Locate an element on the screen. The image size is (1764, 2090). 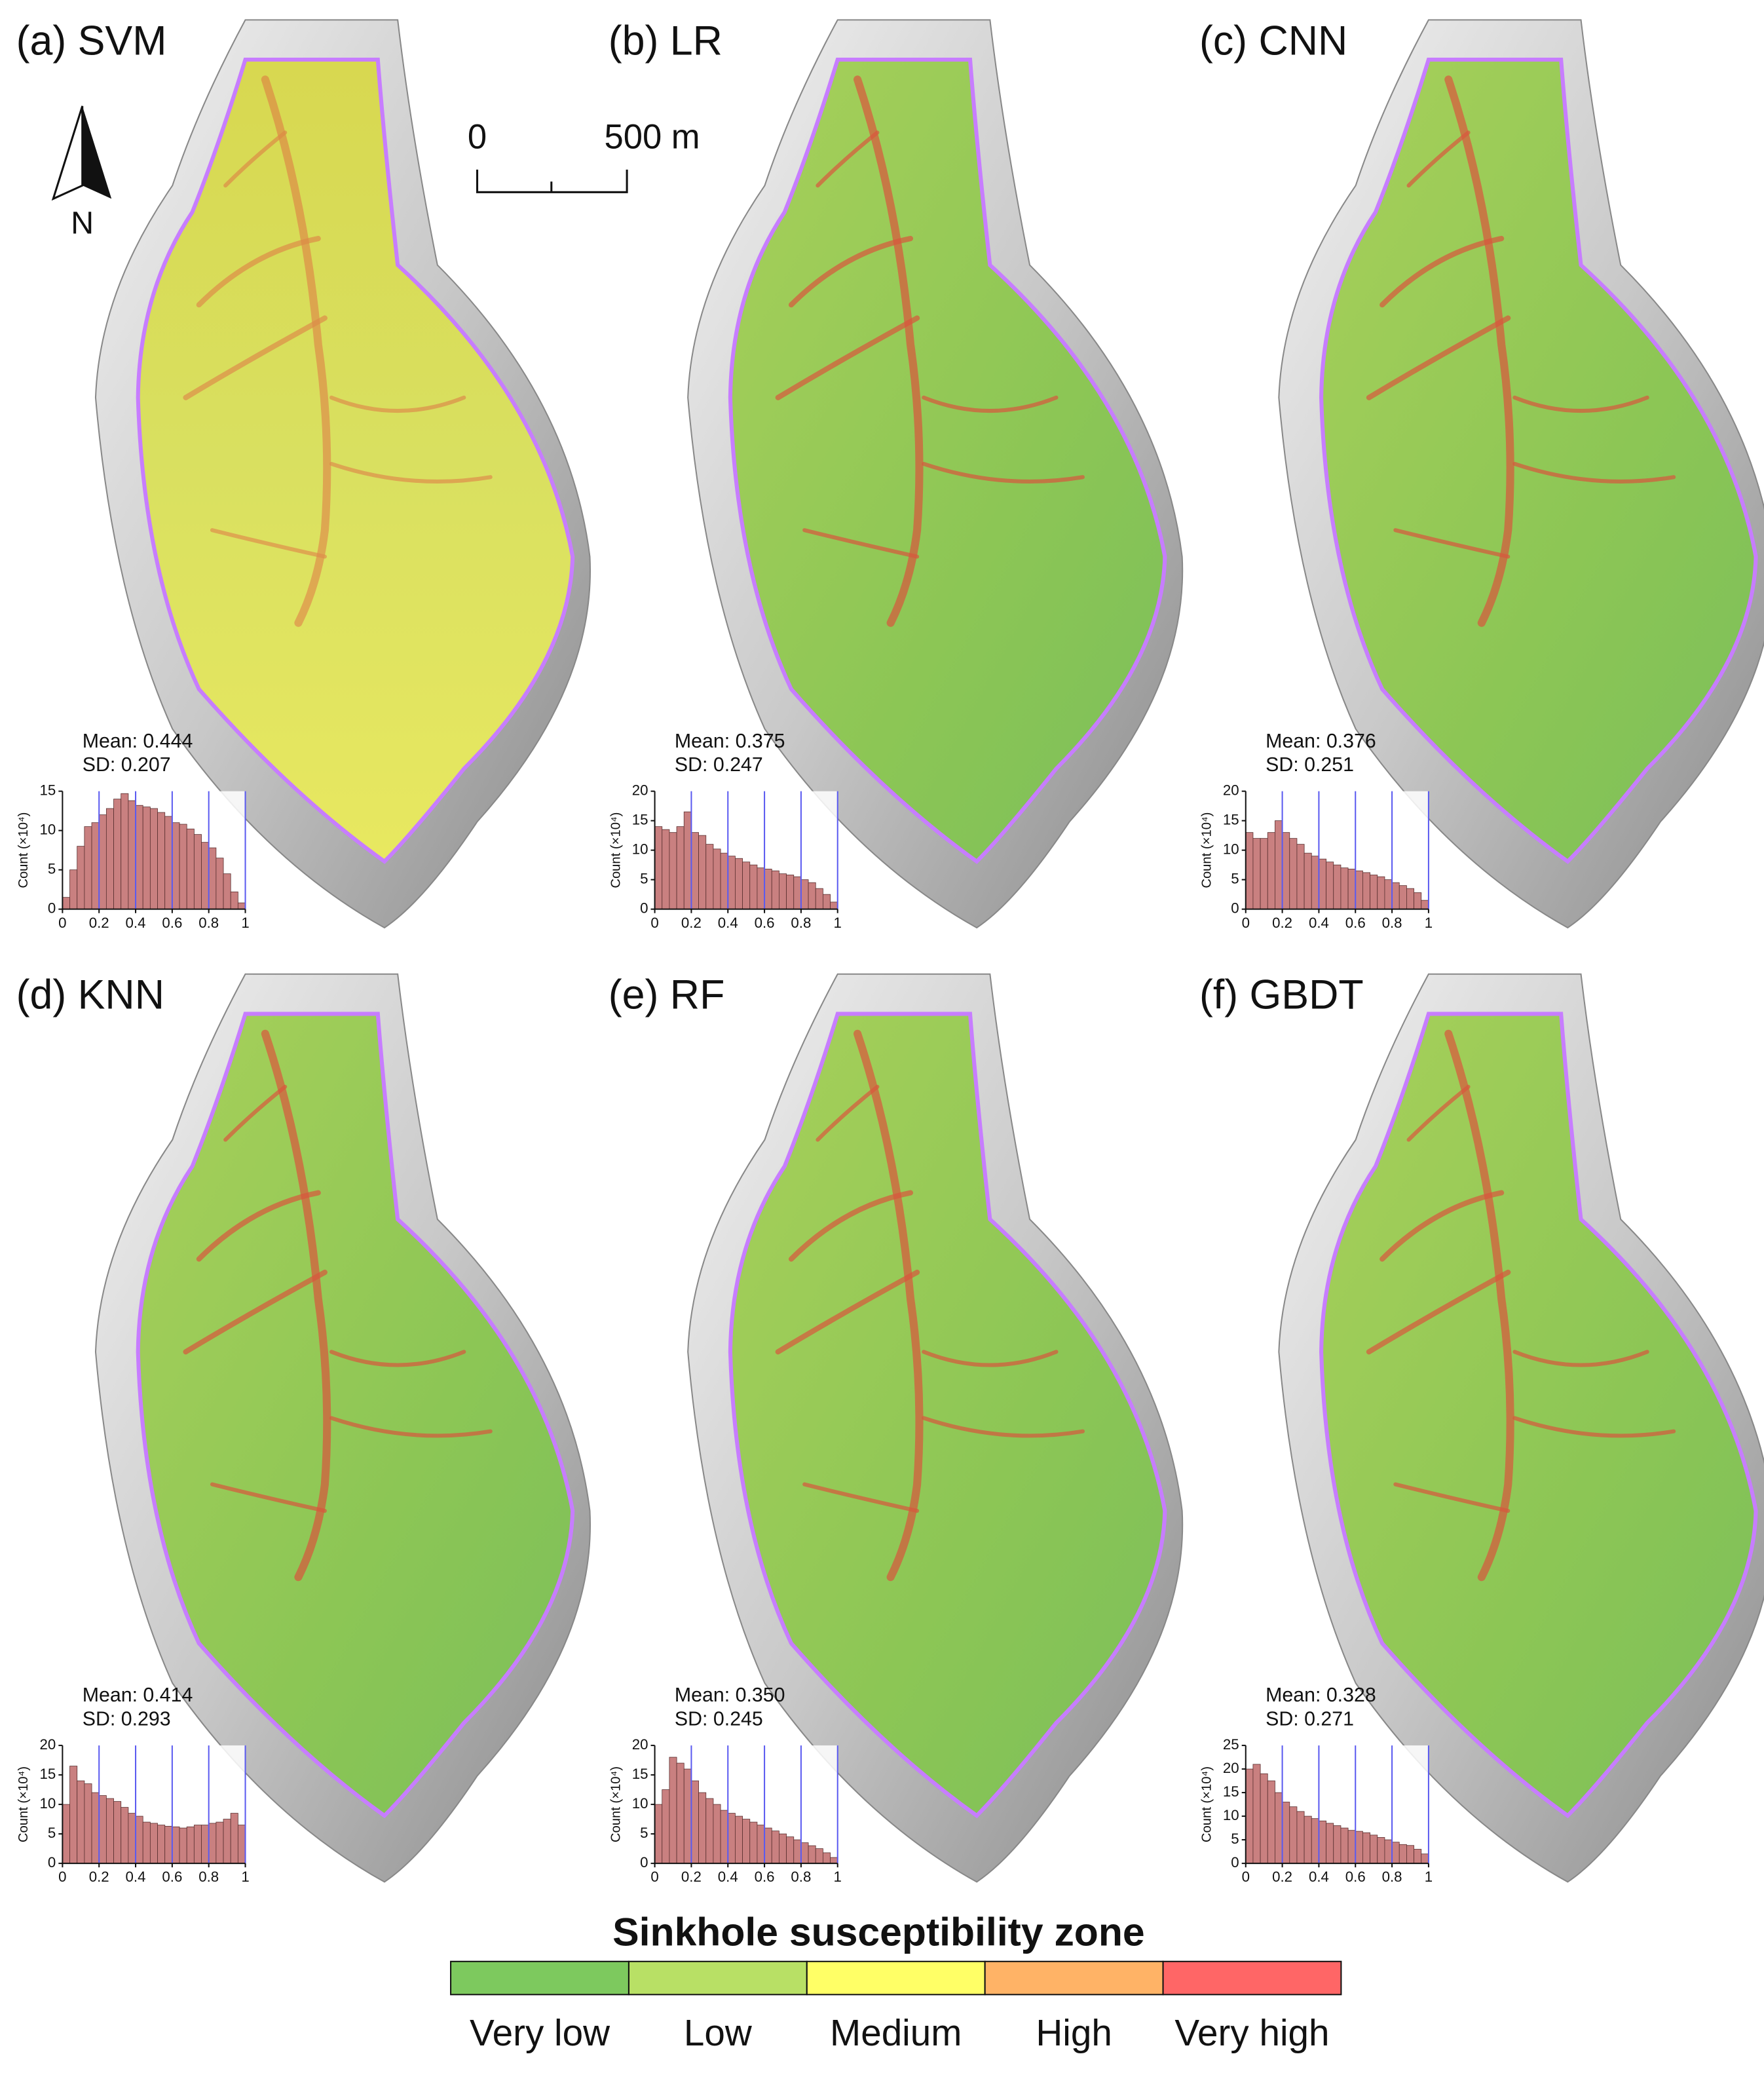
sd-label: SD: 0.247 is located at coordinates (719, 765).